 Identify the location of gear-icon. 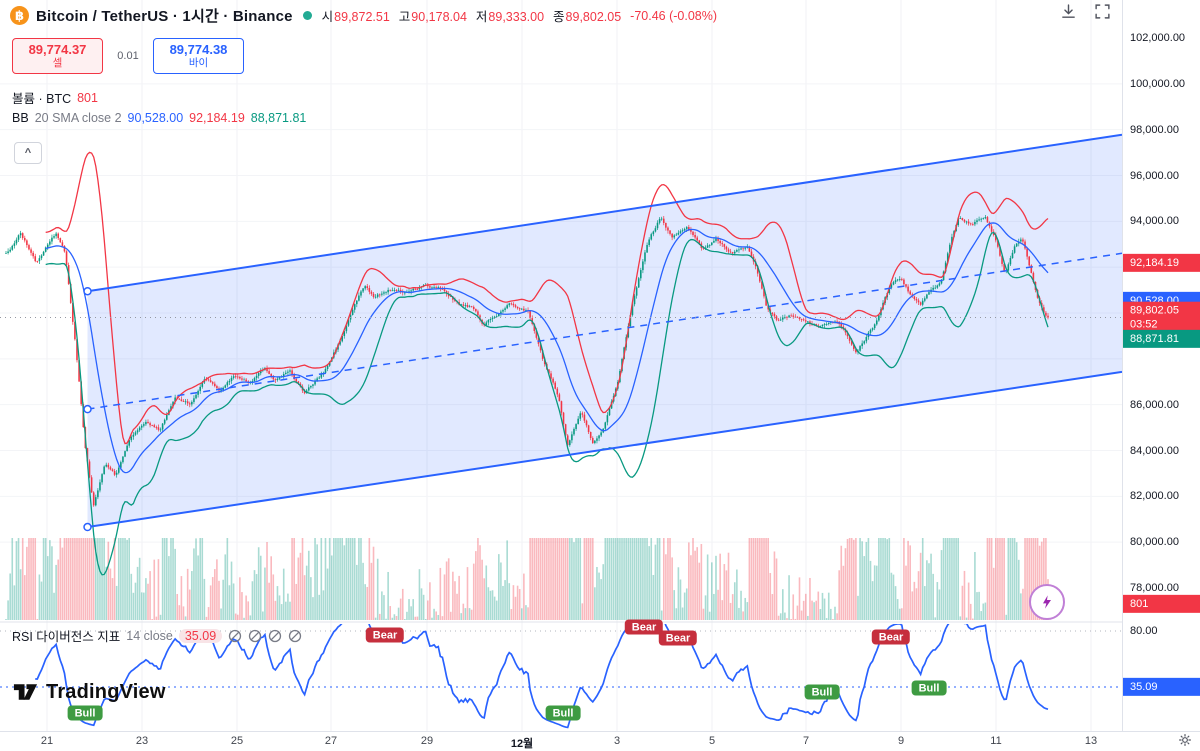
(1185, 740).